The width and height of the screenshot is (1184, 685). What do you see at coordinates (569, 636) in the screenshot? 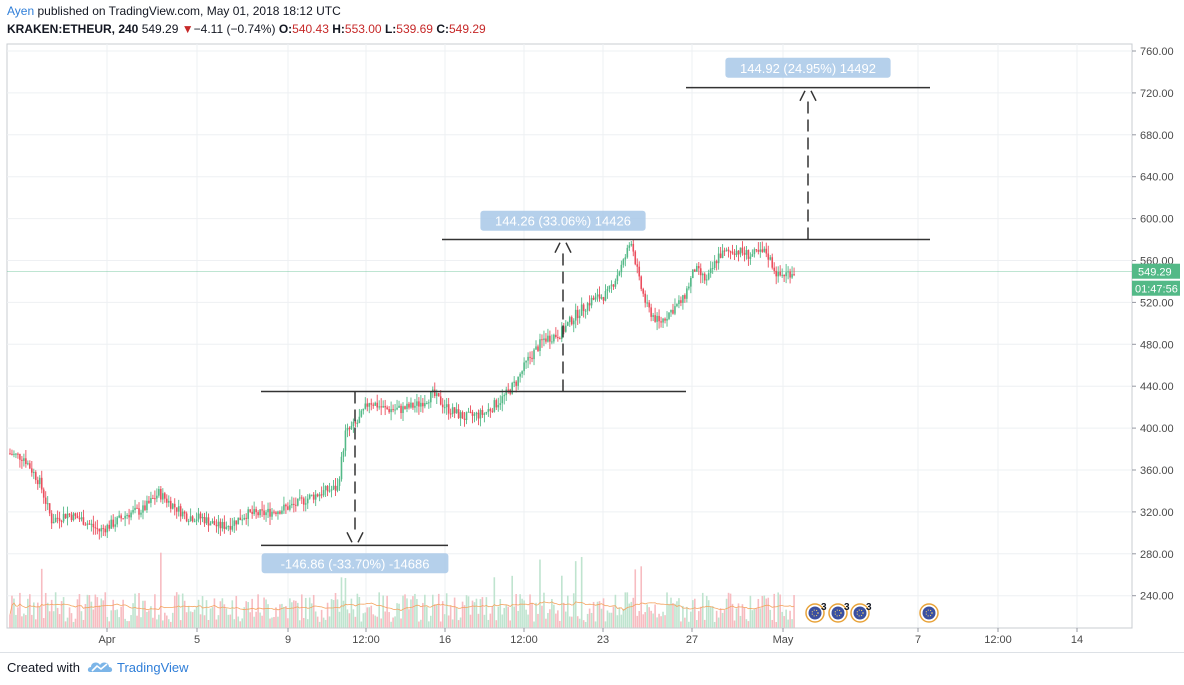
I see `time-axis: Apr 5 9 12:00 16 12:00 23 27 May 7 12:00 14` at bounding box center [569, 636].